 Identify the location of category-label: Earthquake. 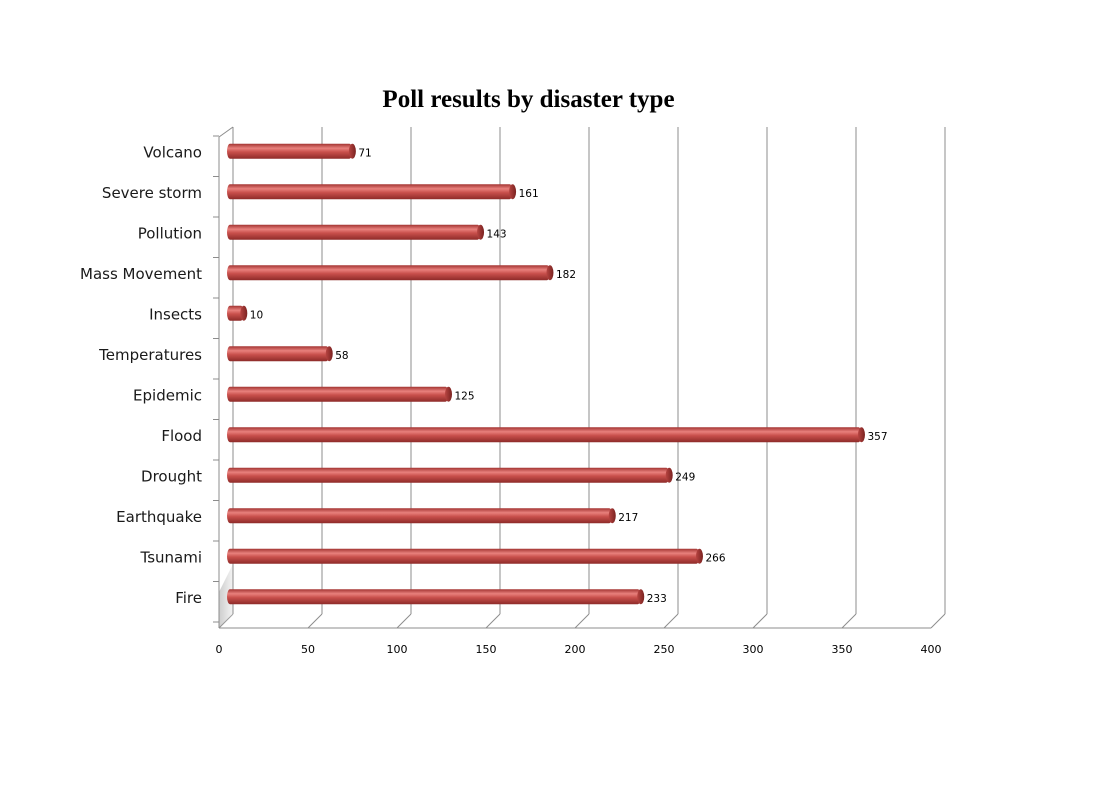
(159, 517).